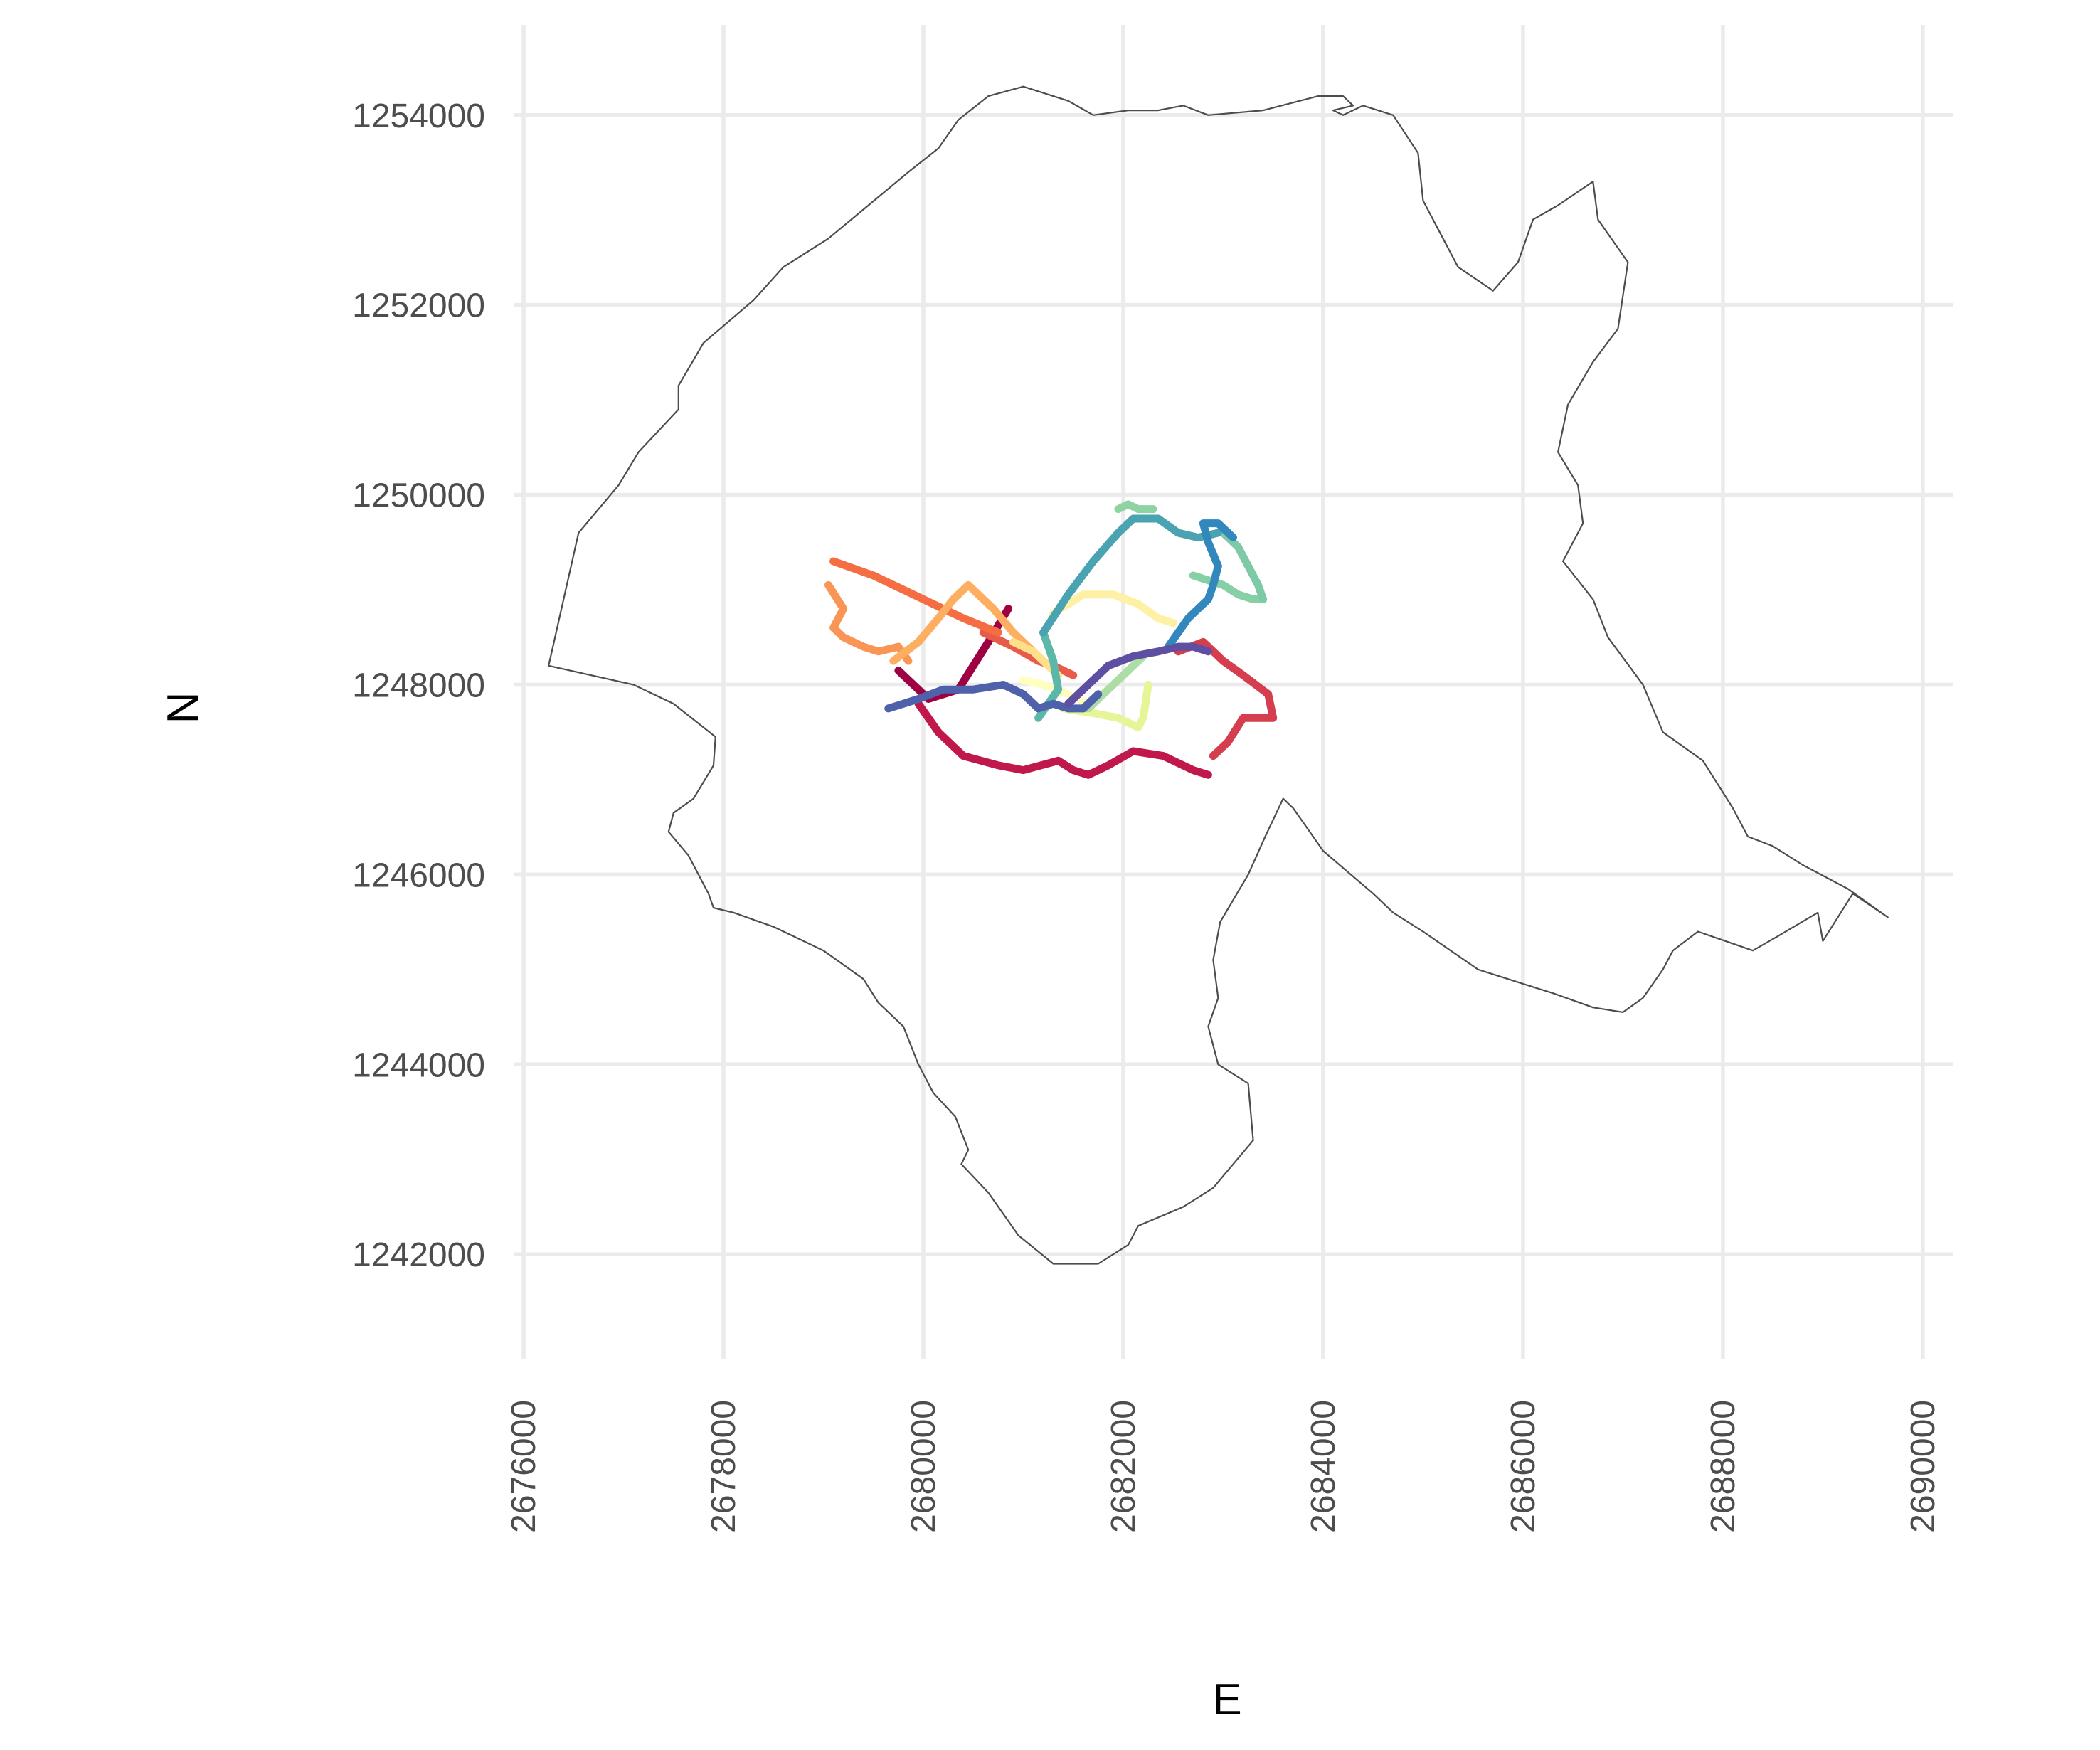  What do you see at coordinates (419, 496) in the screenshot?
I see `y-tick-label: 1250000` at bounding box center [419, 496].